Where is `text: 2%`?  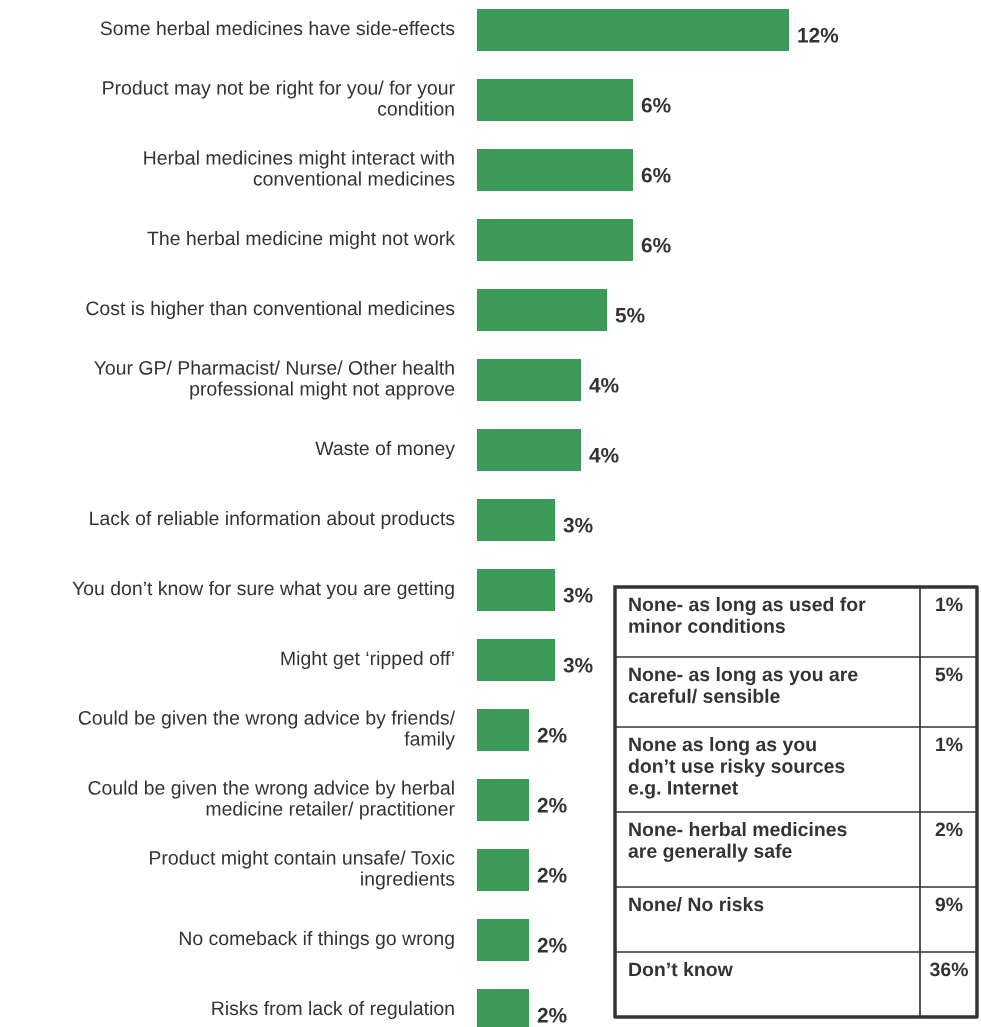
text: 2% is located at coordinates (949, 829).